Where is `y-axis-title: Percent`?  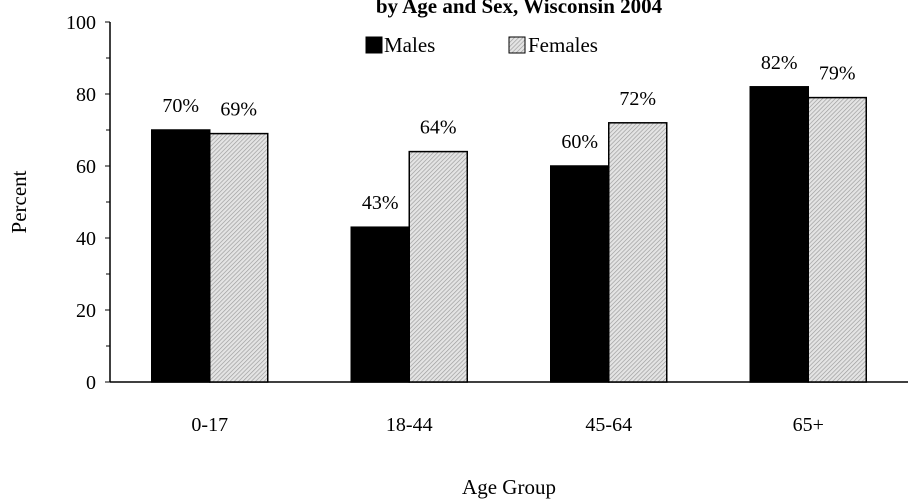
y-axis-title: Percent is located at coordinates (19, 201).